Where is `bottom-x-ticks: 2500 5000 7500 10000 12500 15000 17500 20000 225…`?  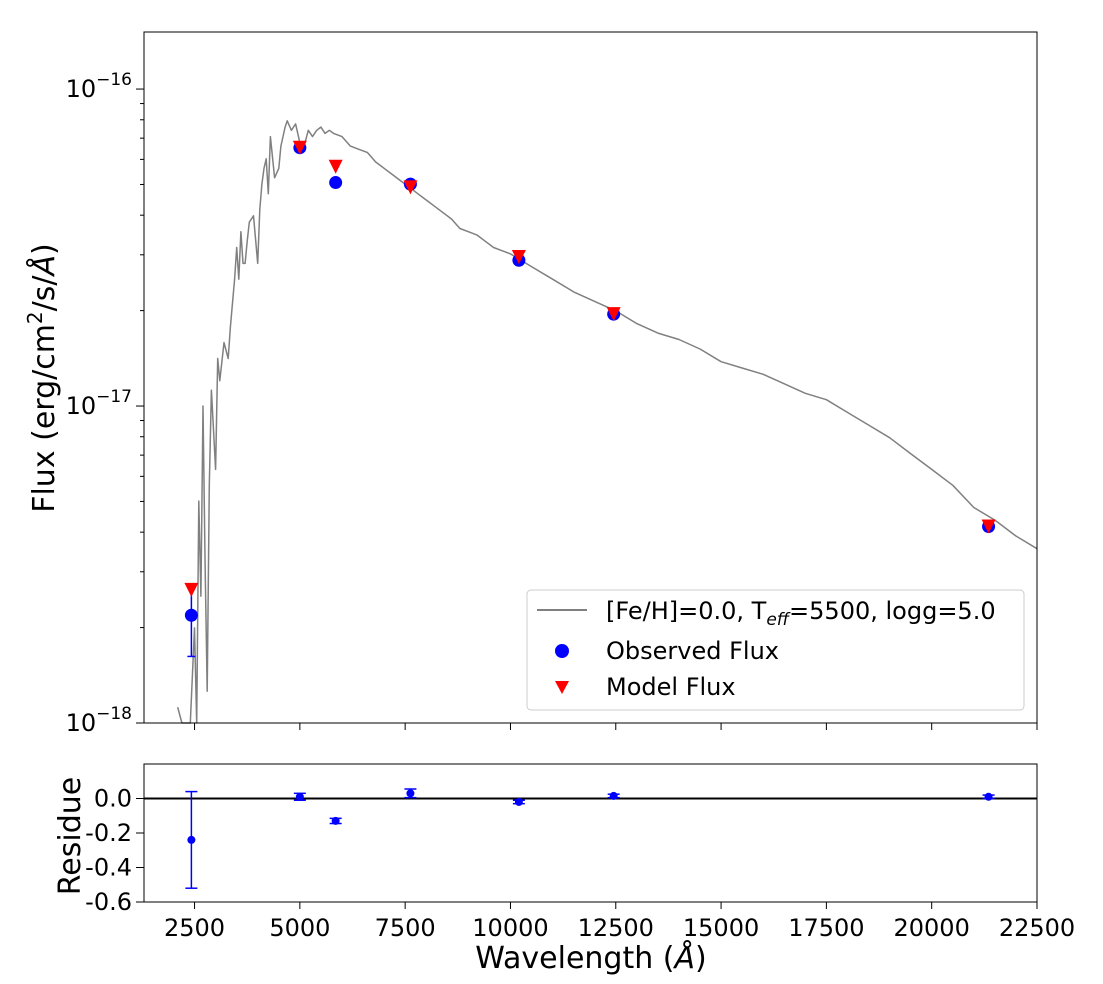 bottom-x-ticks: 2500 5000 7500 10000 12500 15000 17500 20000 225… is located at coordinates (619, 922).